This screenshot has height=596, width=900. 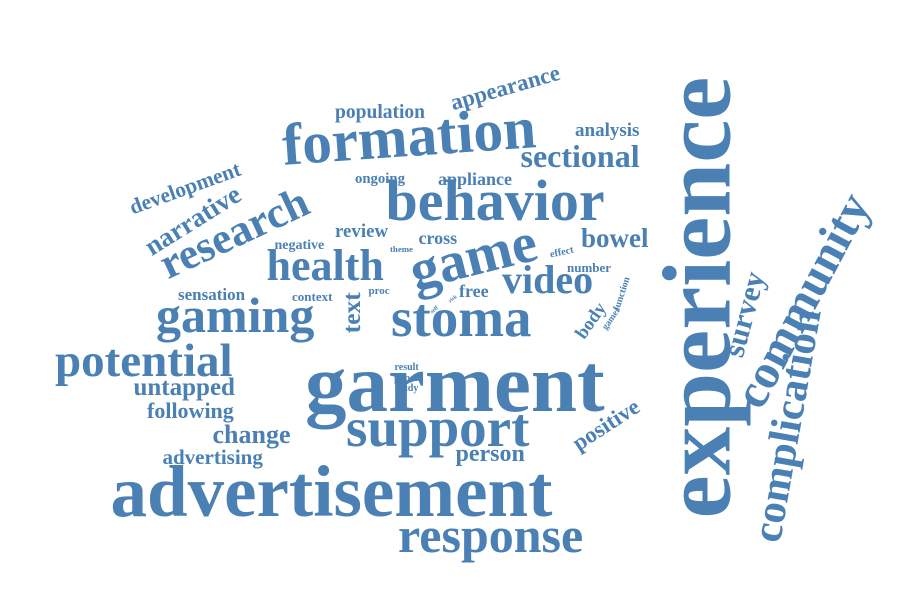 What do you see at coordinates (362, 231) in the screenshot?
I see `word-review: review` at bounding box center [362, 231].